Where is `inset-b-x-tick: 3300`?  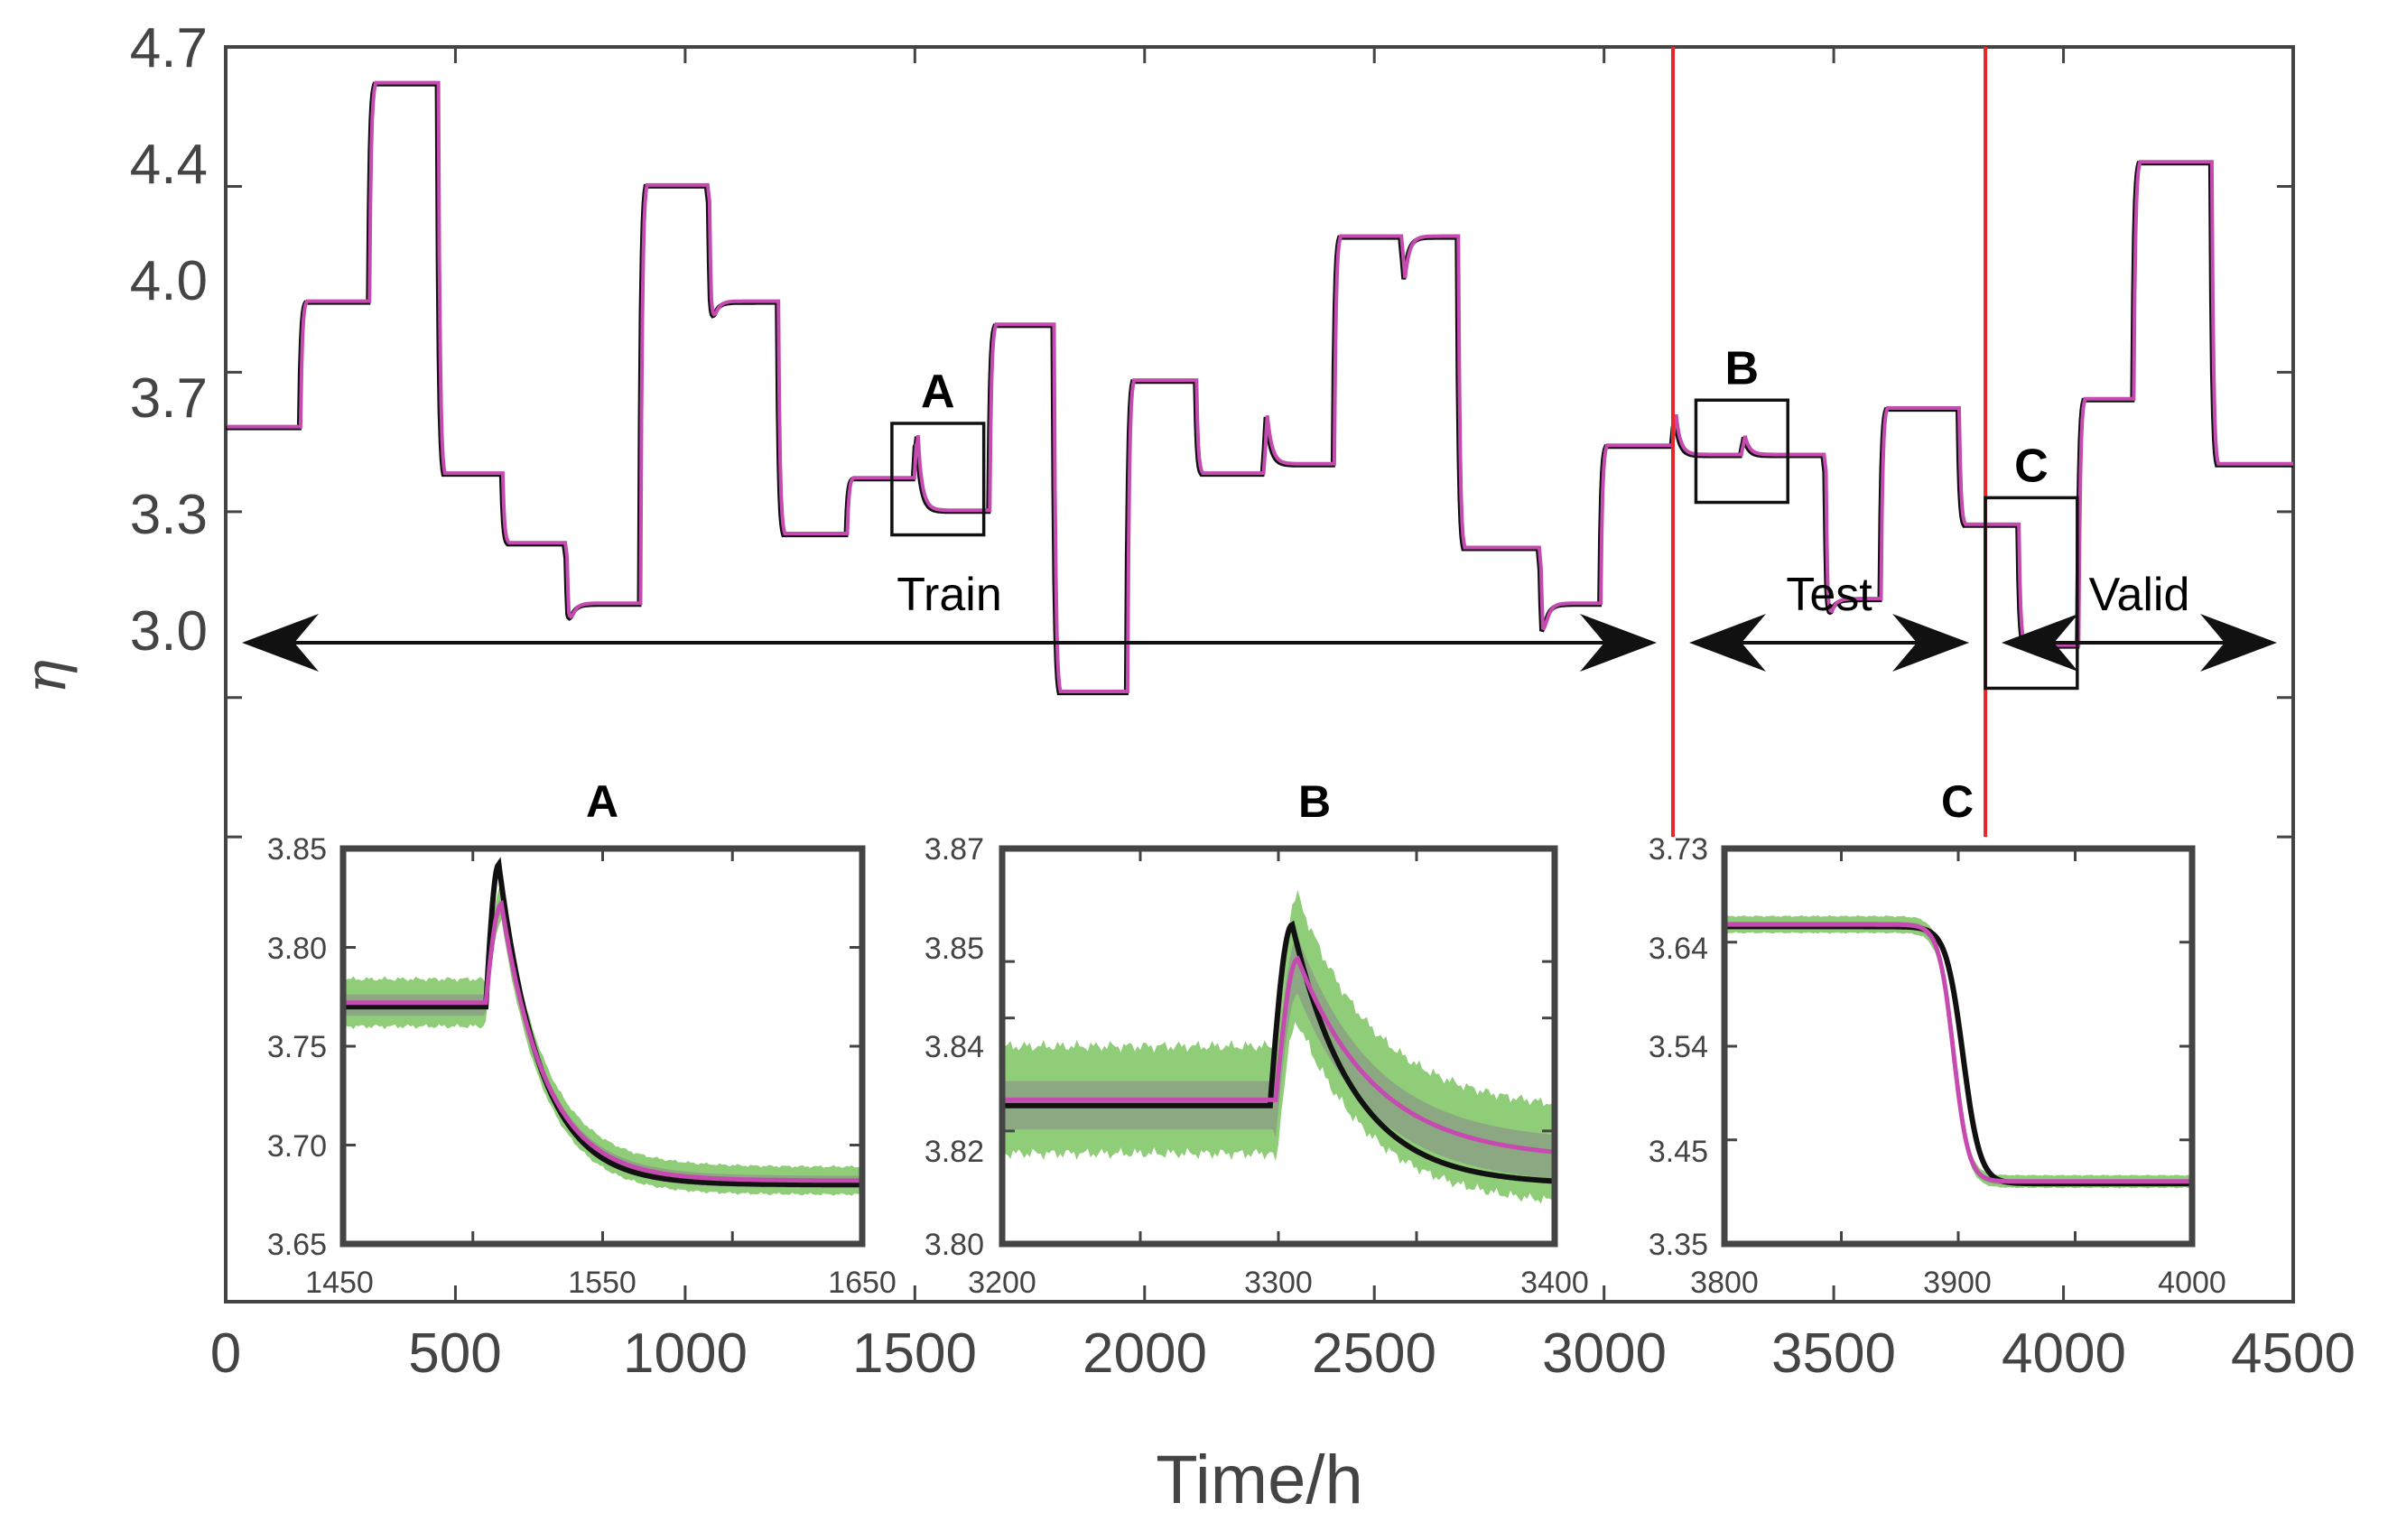
inset-b-x-tick: 3300 is located at coordinates (1278, 1283).